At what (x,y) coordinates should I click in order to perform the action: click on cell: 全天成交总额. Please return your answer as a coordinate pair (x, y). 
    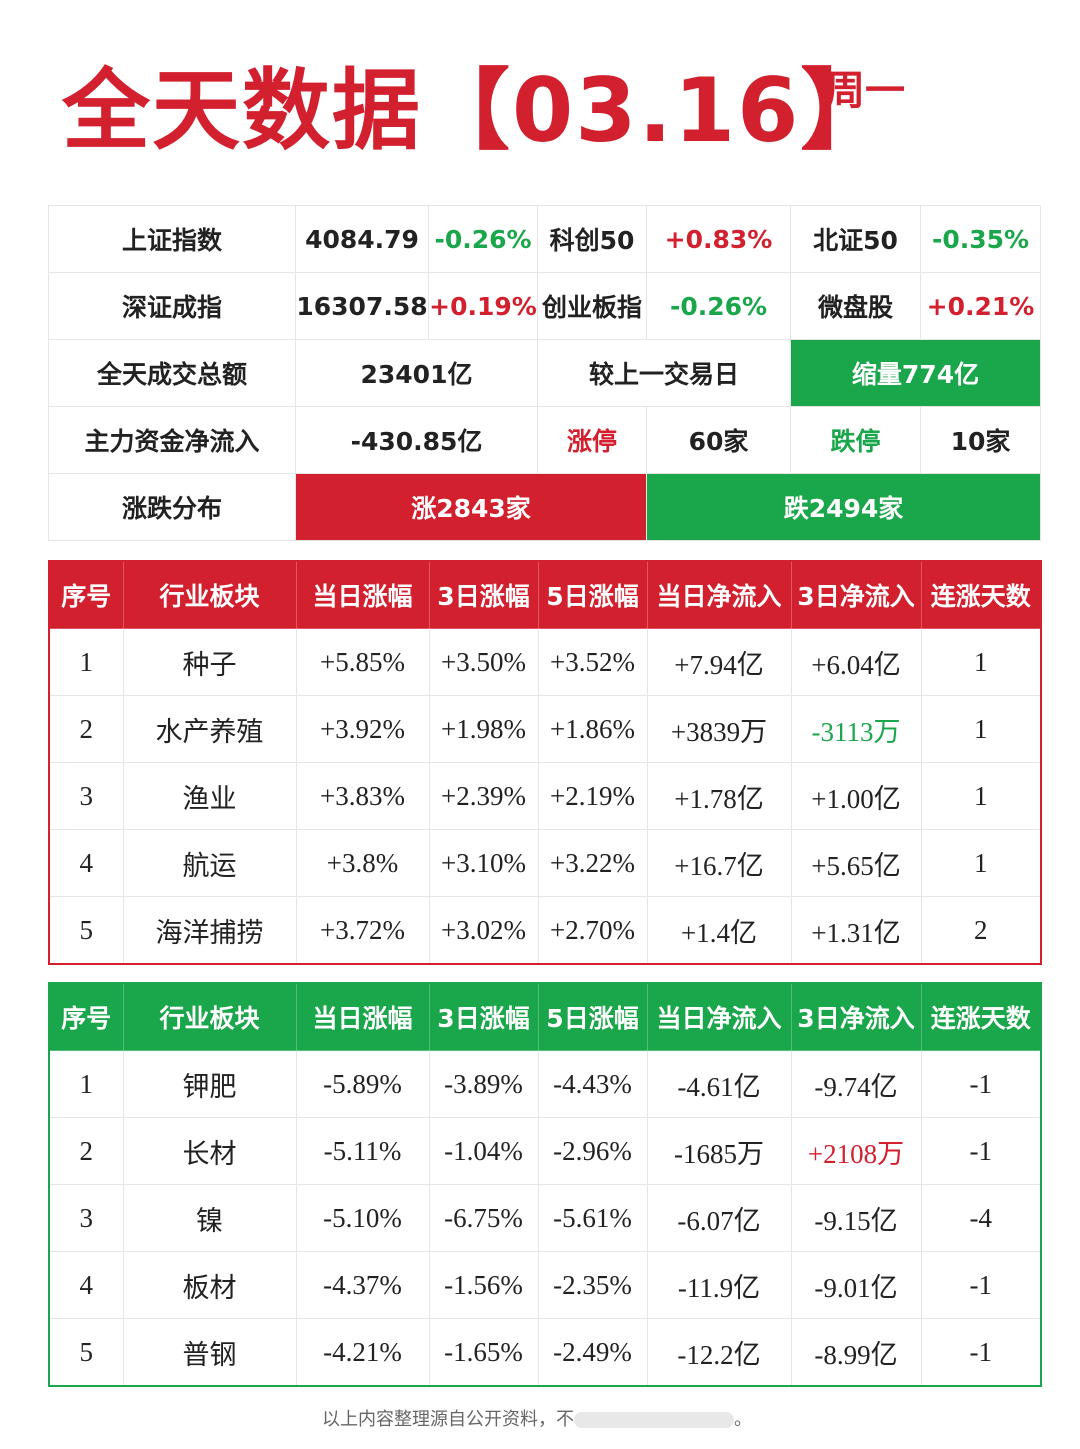
    Looking at the image, I should click on (172, 373).